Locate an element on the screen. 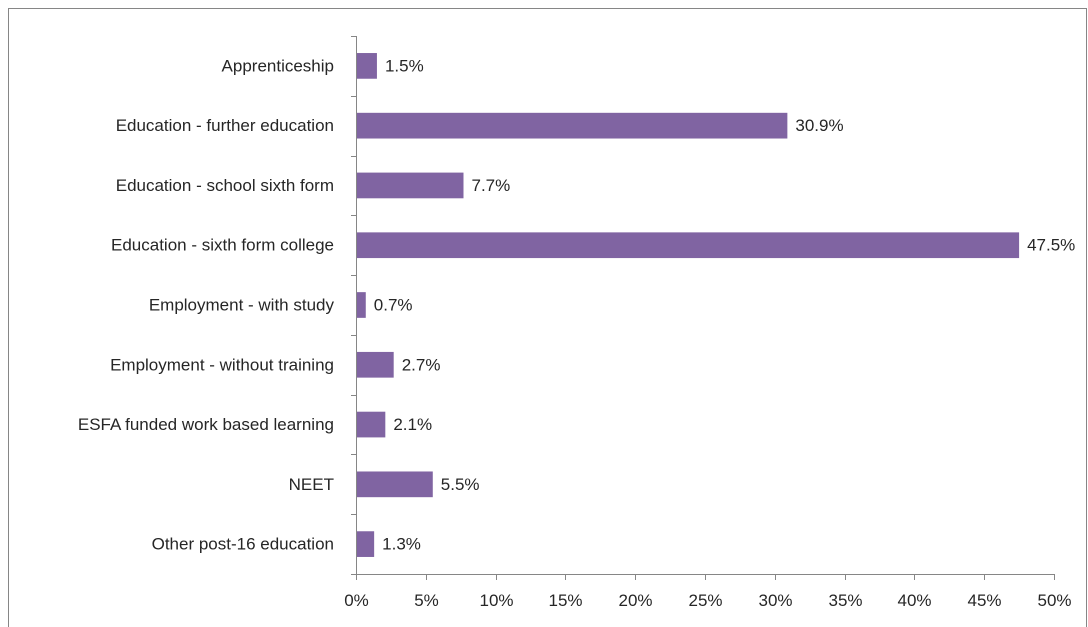 The width and height of the screenshot is (1088, 627). data-label-4: 47.5% is located at coordinates (1051, 245).